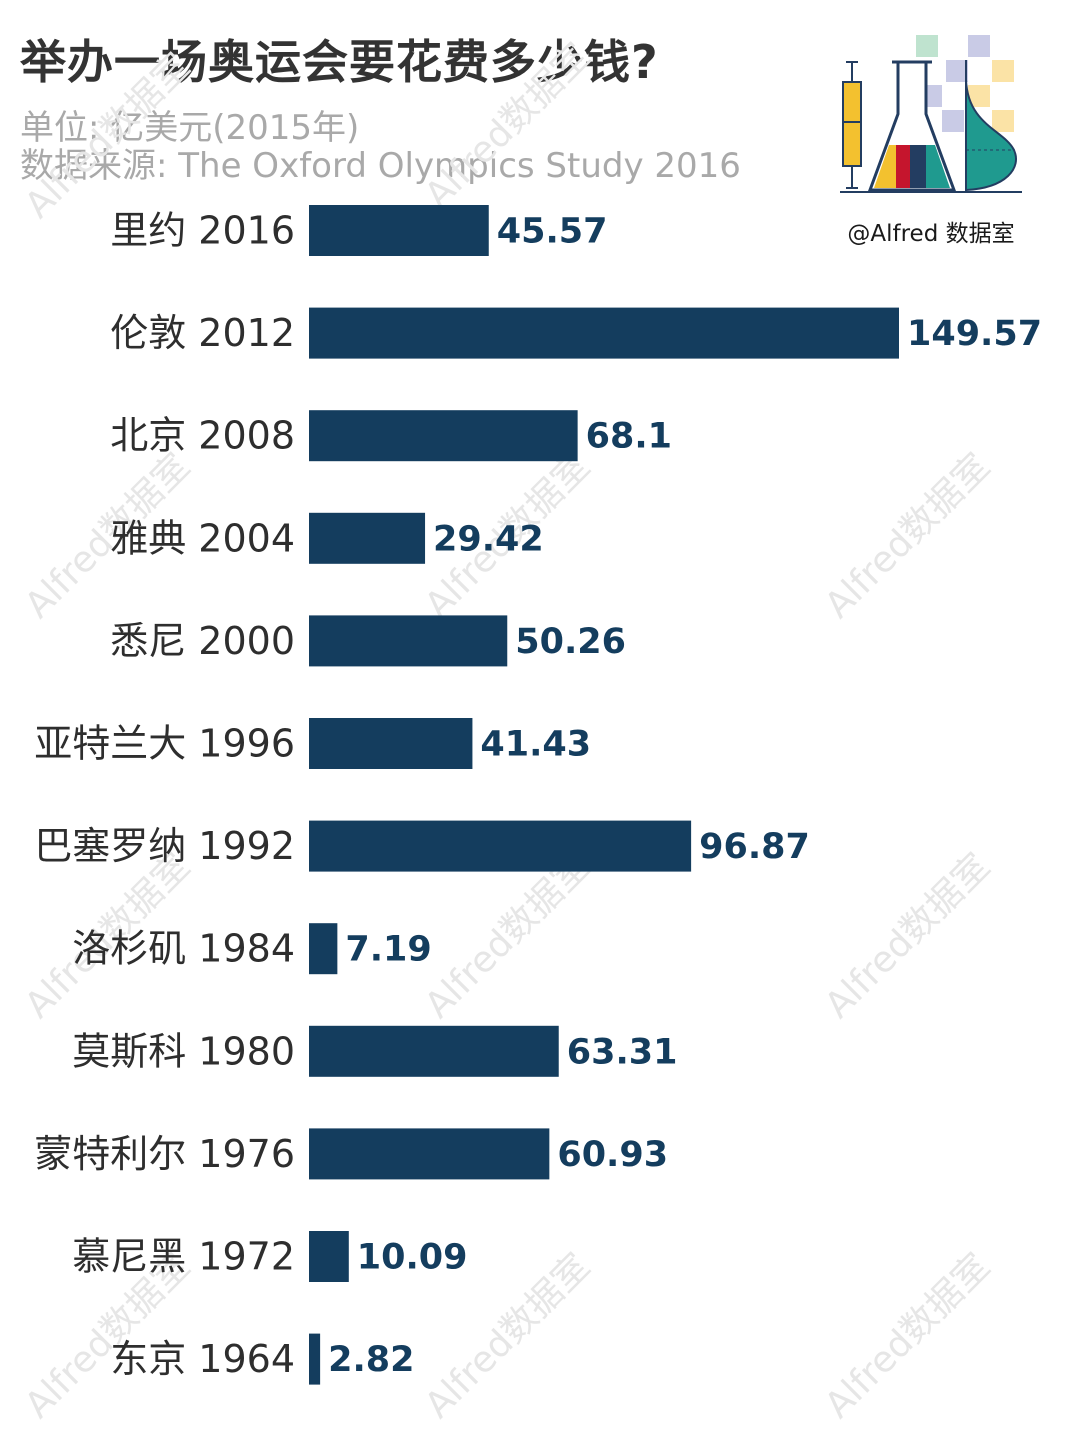 The image size is (1076, 1432). I want to click on value-label: 96.87, so click(754, 847).